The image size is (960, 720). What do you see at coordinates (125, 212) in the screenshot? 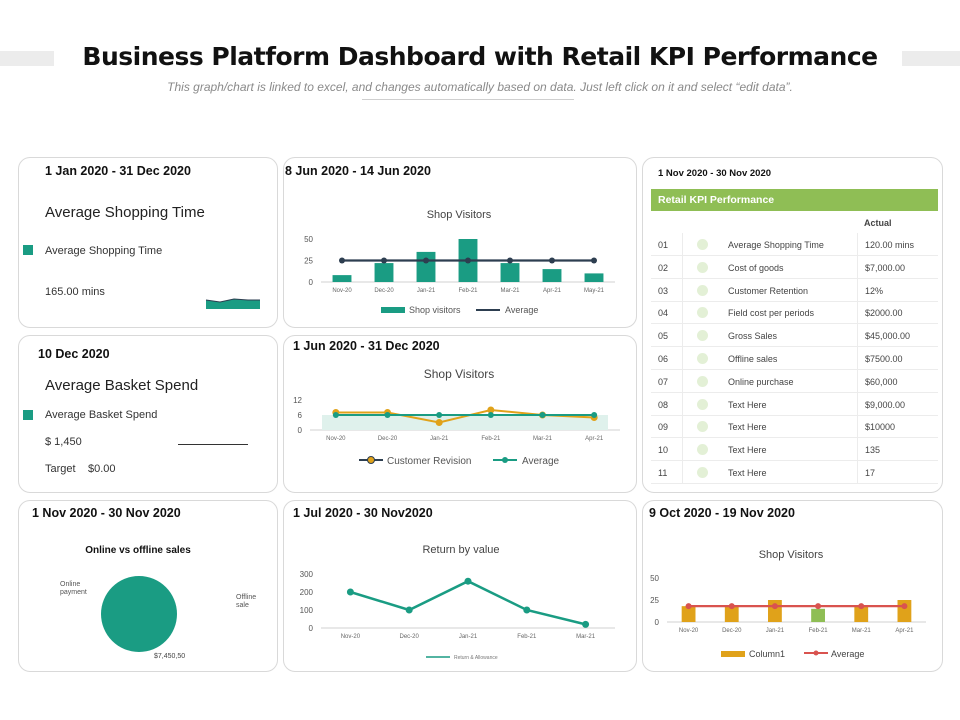
I see `card-heading: Average Shopping Time` at bounding box center [125, 212].